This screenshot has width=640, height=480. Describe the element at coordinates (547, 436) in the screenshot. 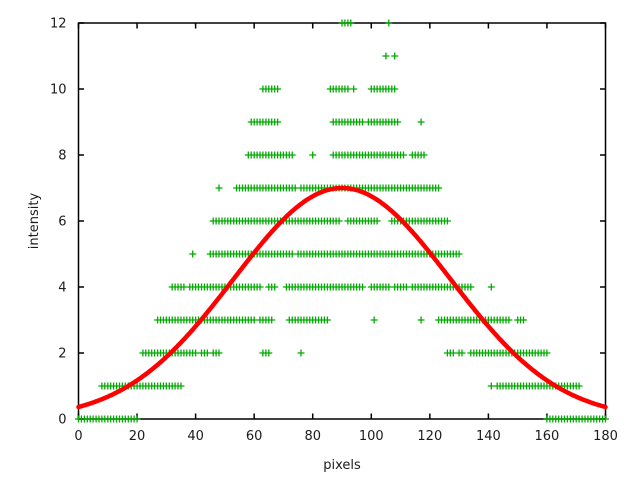

I see `x-tick-label: 160` at that location.